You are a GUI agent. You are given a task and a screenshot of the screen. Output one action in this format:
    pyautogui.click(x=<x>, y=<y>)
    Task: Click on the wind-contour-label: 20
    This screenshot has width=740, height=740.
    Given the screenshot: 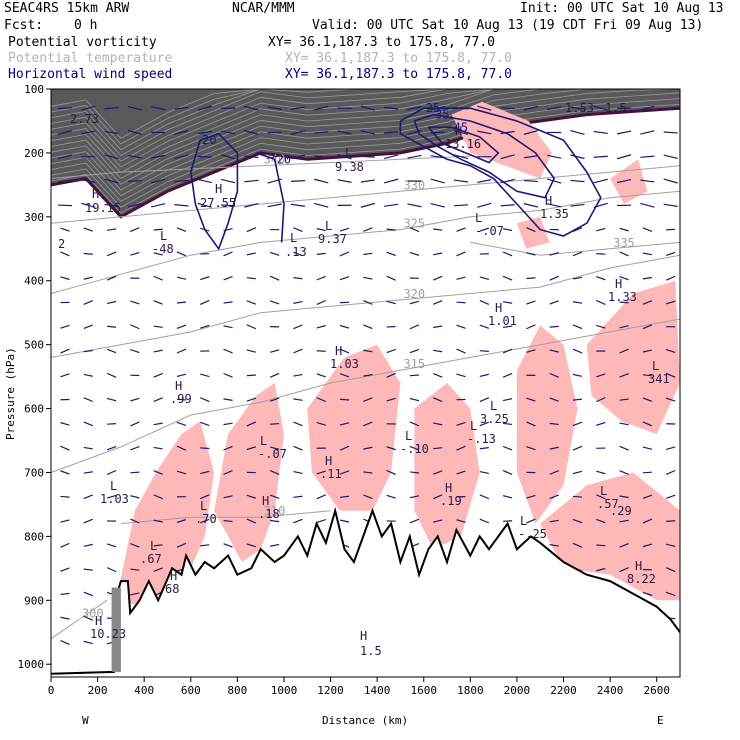 What is the action you would take?
    pyautogui.click(x=284, y=159)
    